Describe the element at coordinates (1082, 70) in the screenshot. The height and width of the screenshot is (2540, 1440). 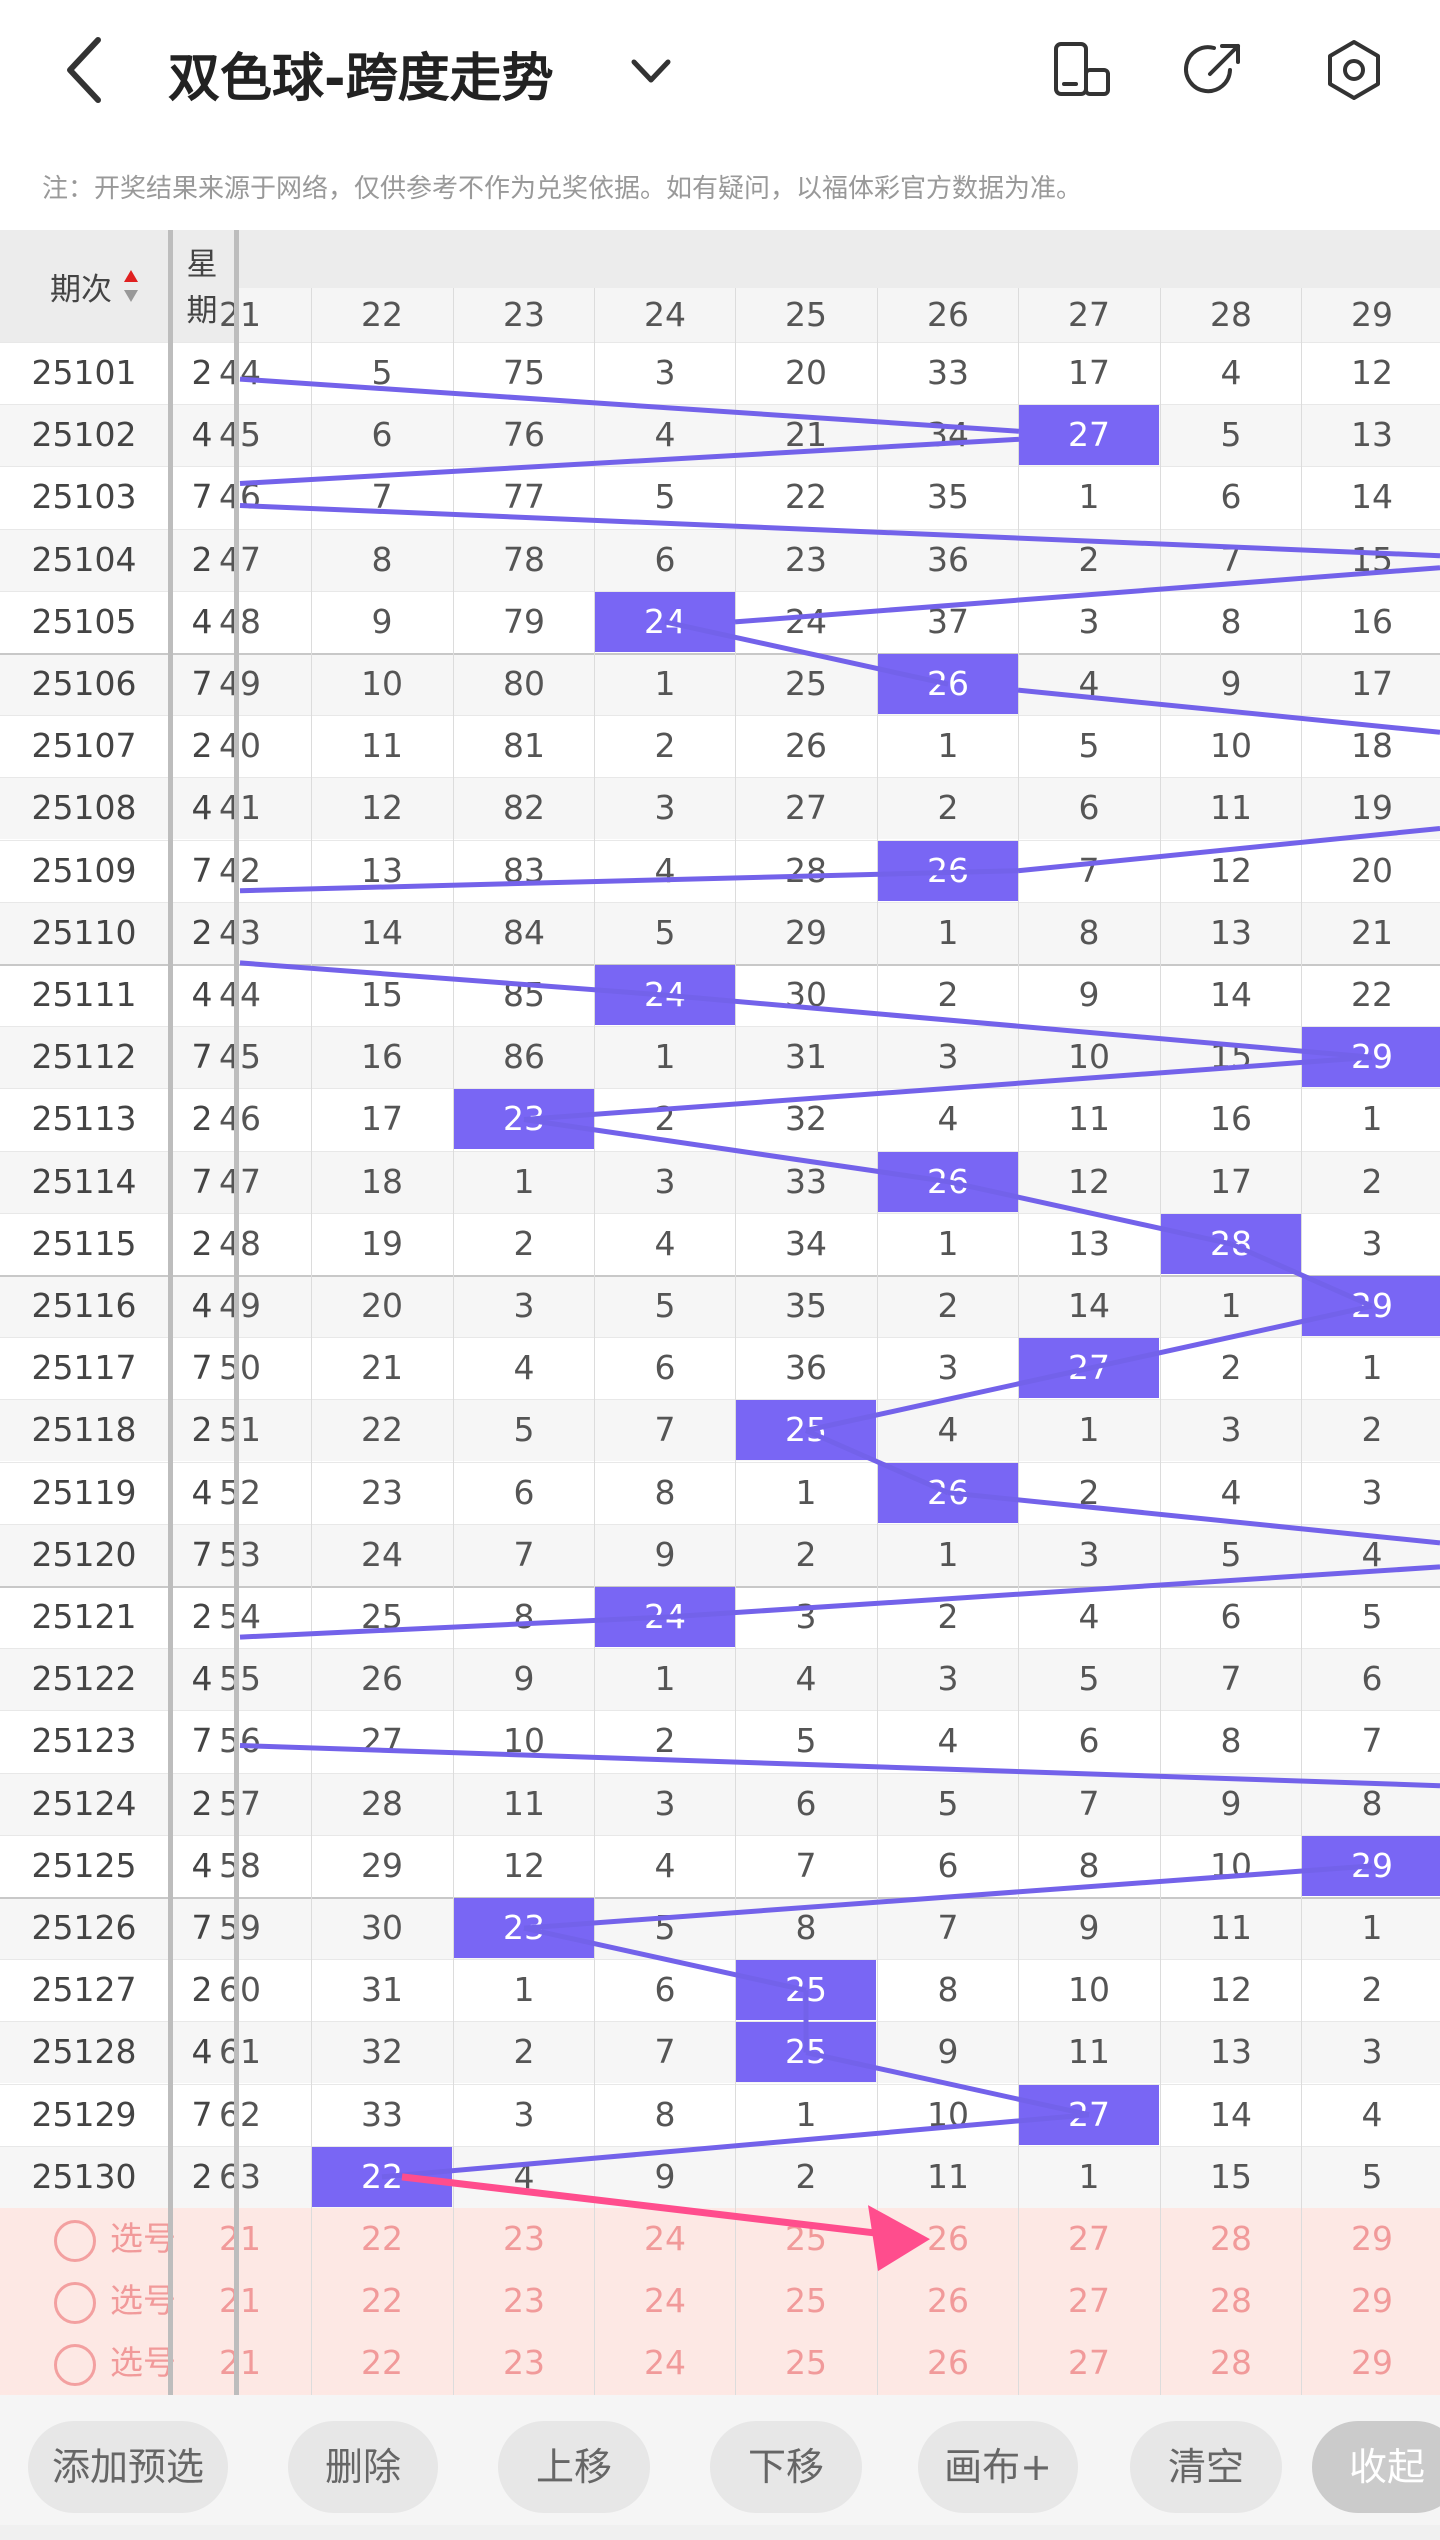
I see `device-toggle-icon` at that location.